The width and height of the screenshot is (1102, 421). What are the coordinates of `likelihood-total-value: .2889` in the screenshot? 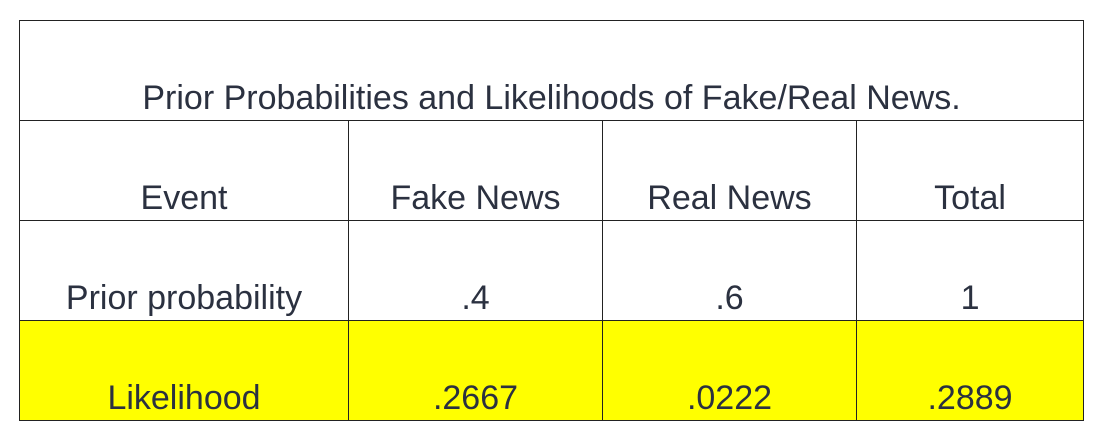 It's located at (970, 370).